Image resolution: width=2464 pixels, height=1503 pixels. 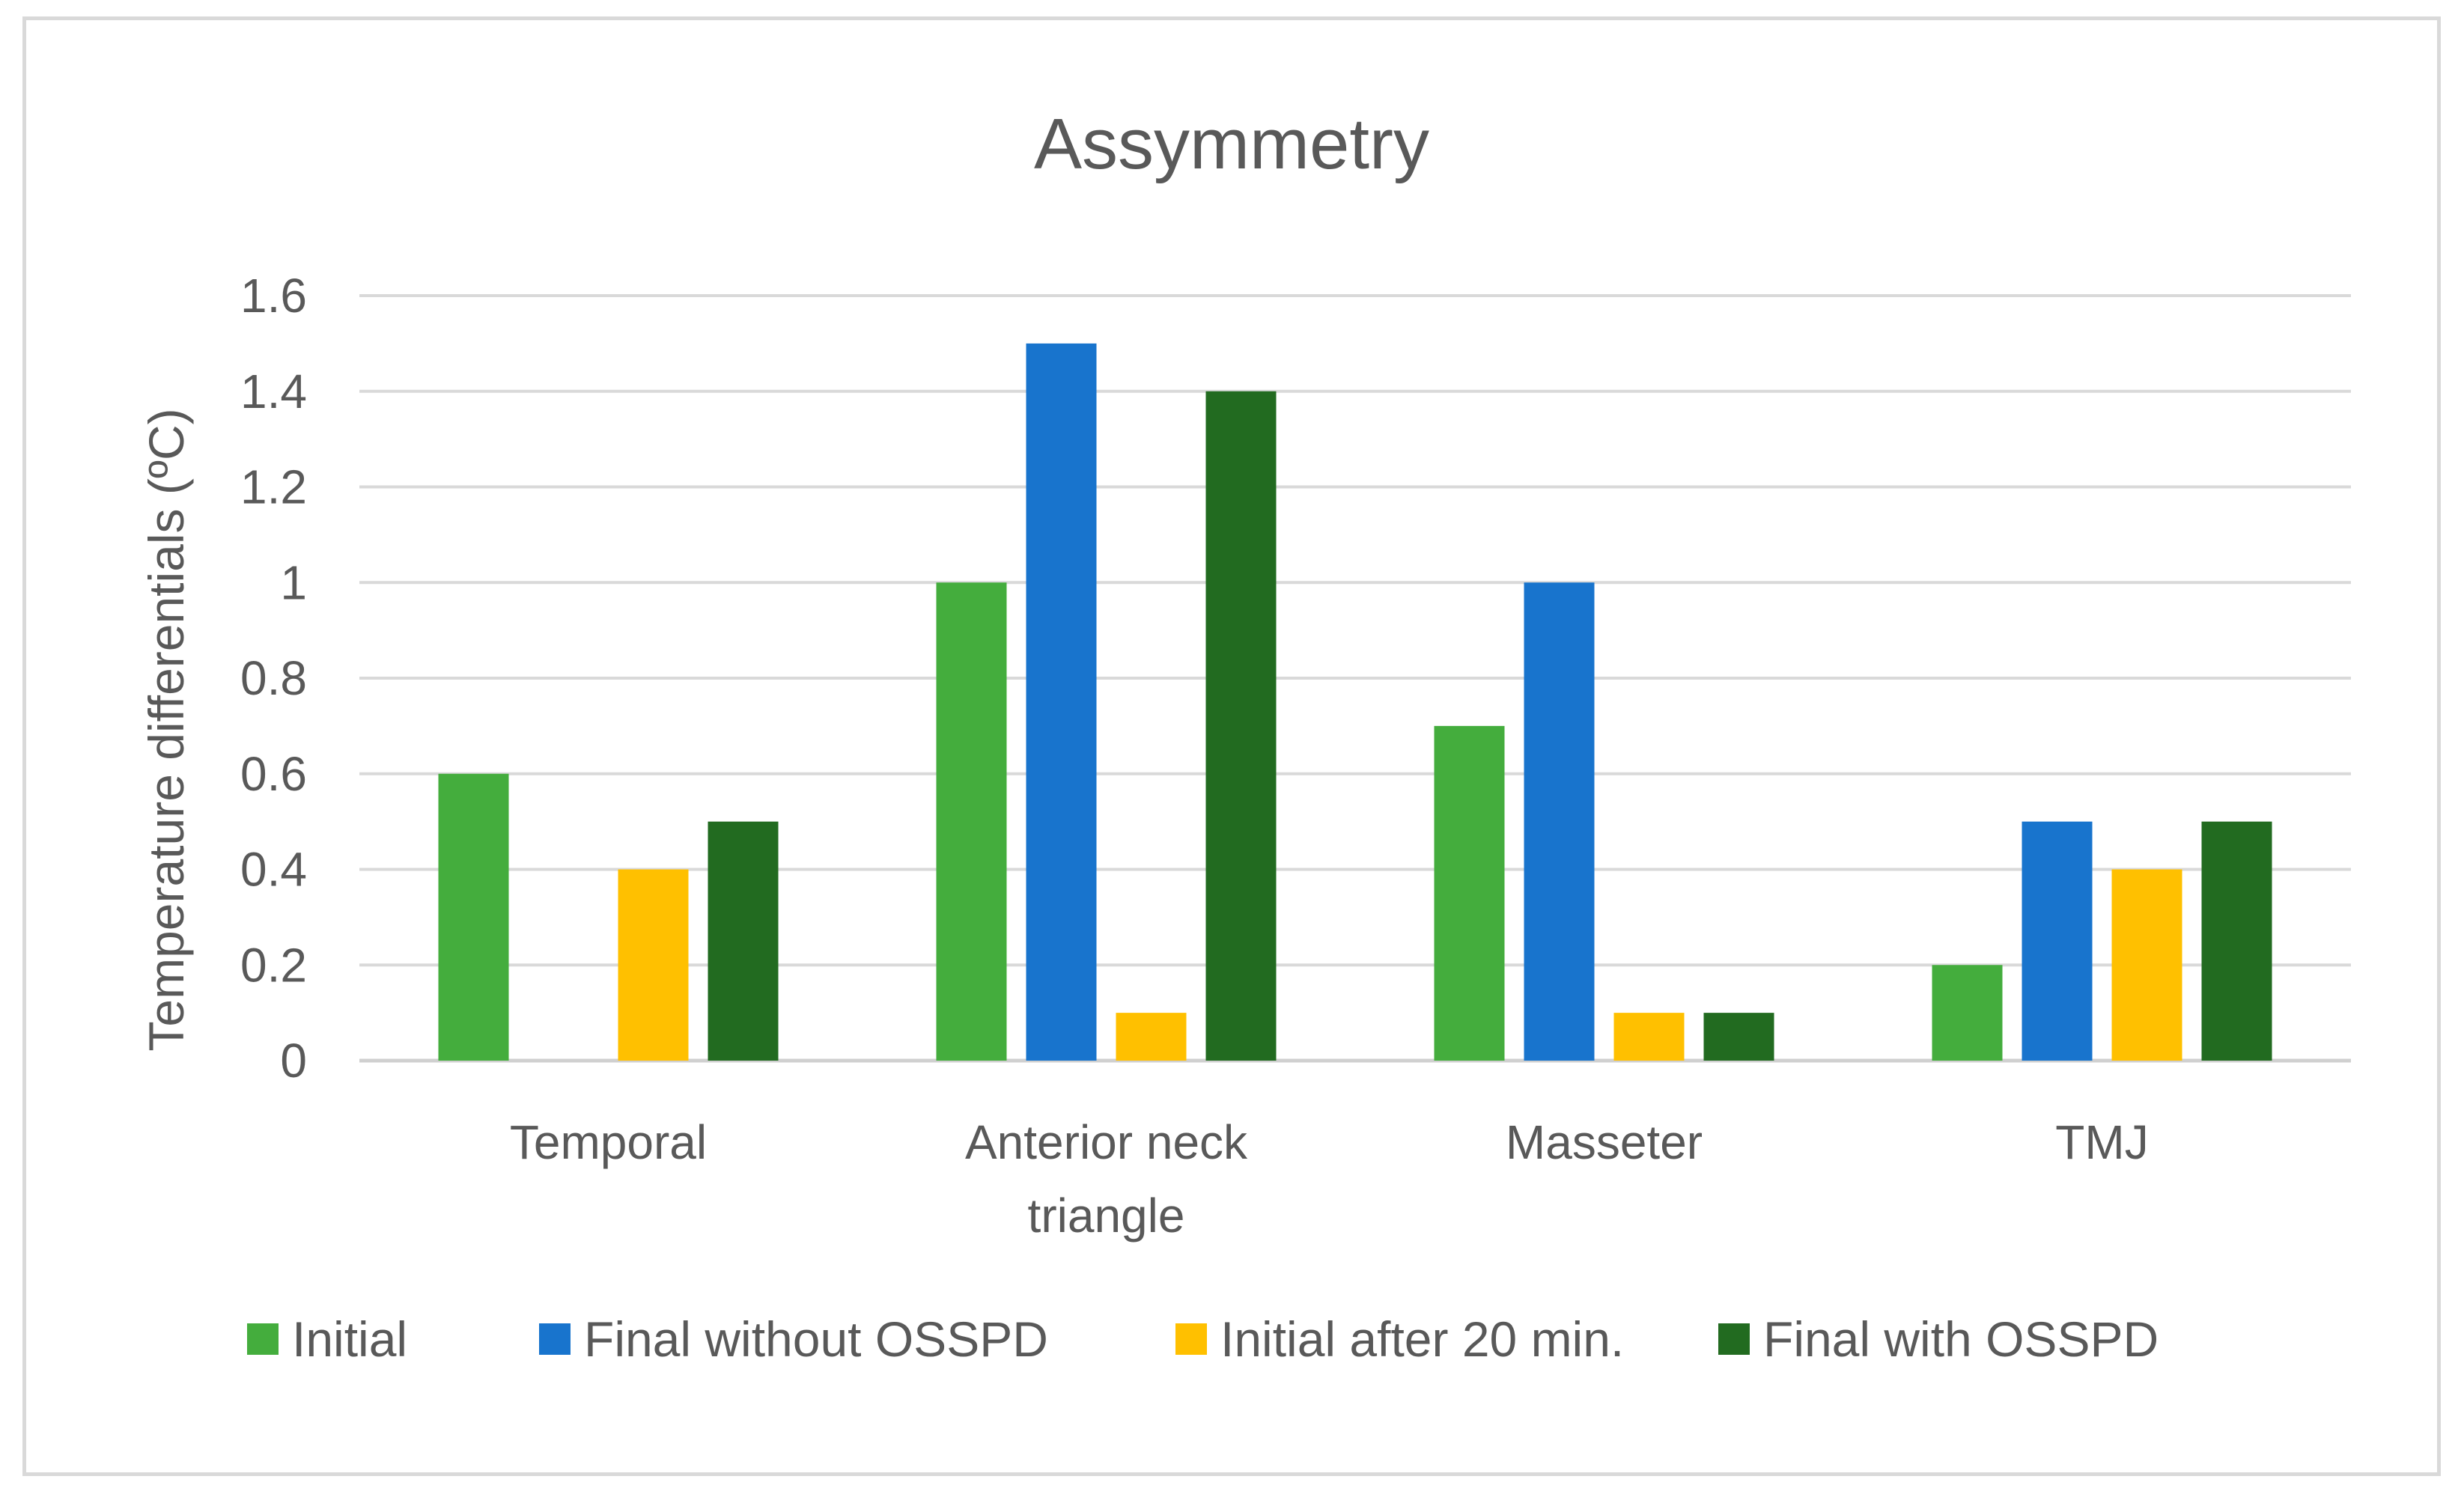 I want to click on y-tick-label: 1.4, so click(x=273, y=391).